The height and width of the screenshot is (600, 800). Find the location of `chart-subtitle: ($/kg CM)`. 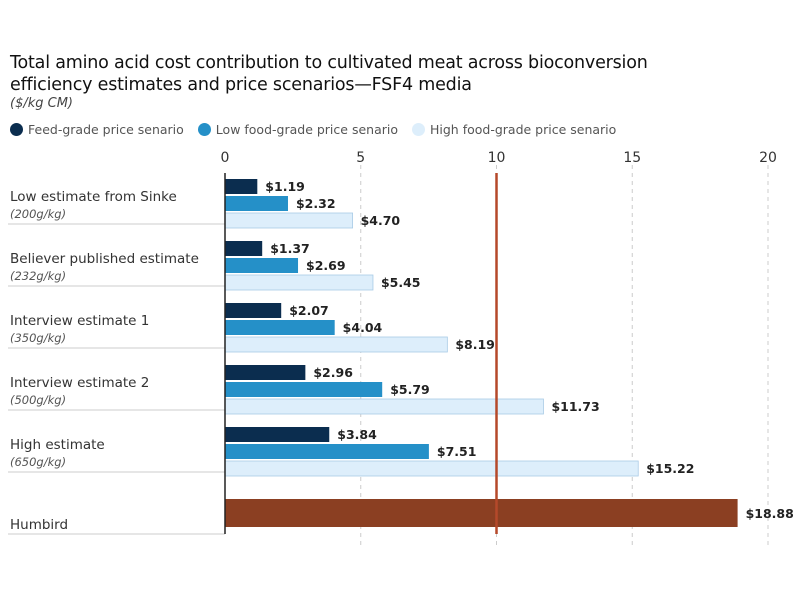

chart-subtitle: ($/kg CM) is located at coordinates (42, 103).